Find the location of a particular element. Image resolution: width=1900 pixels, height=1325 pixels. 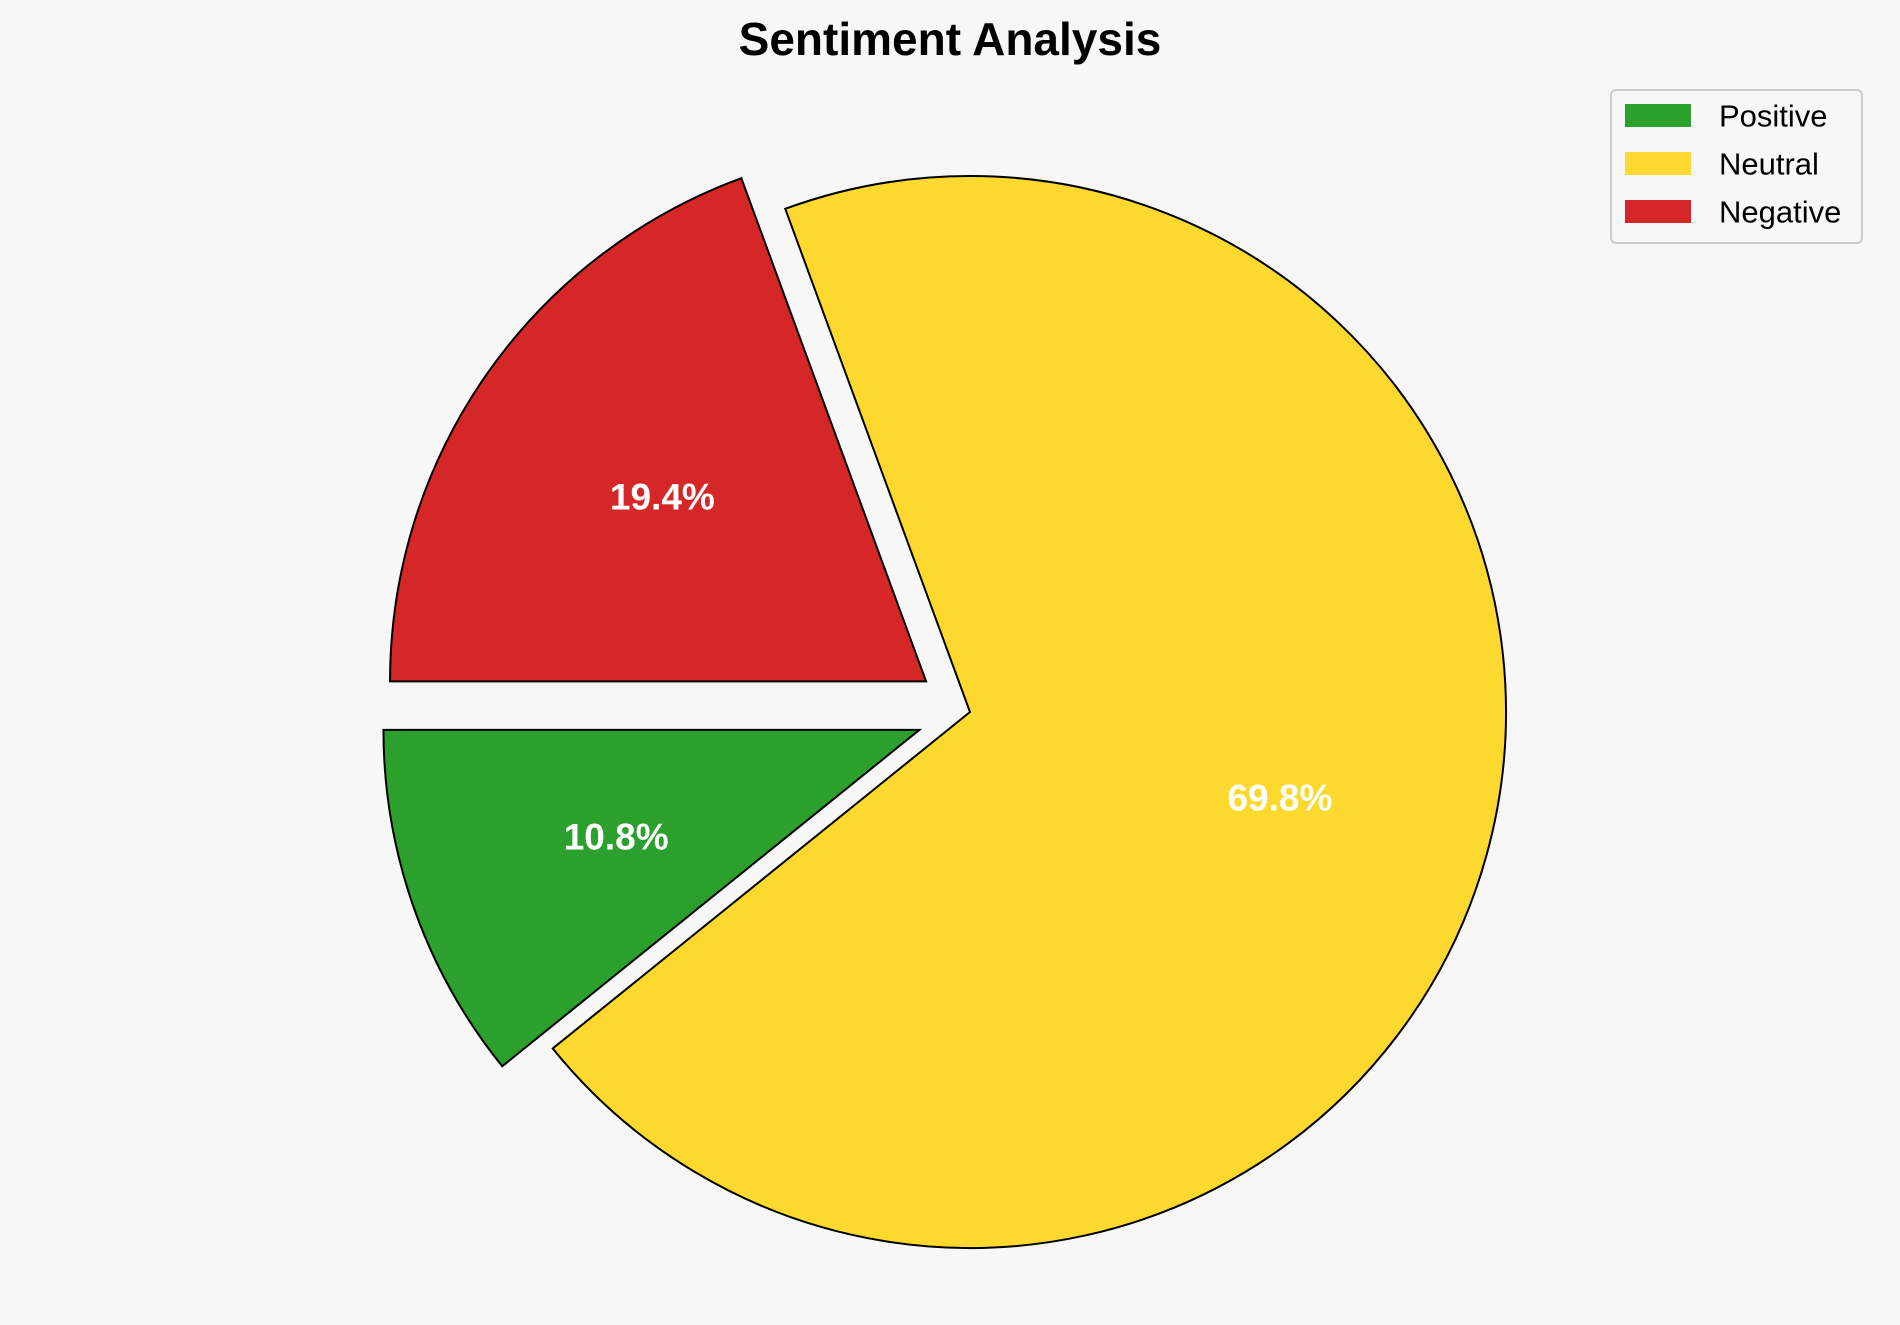

legend-label-negative: Negative is located at coordinates (1780, 212).